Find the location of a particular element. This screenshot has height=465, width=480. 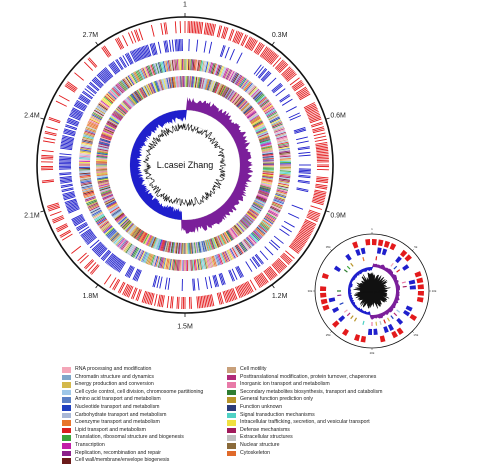

legend-item: Cytoskeleton is located at coordinates (304, 454).